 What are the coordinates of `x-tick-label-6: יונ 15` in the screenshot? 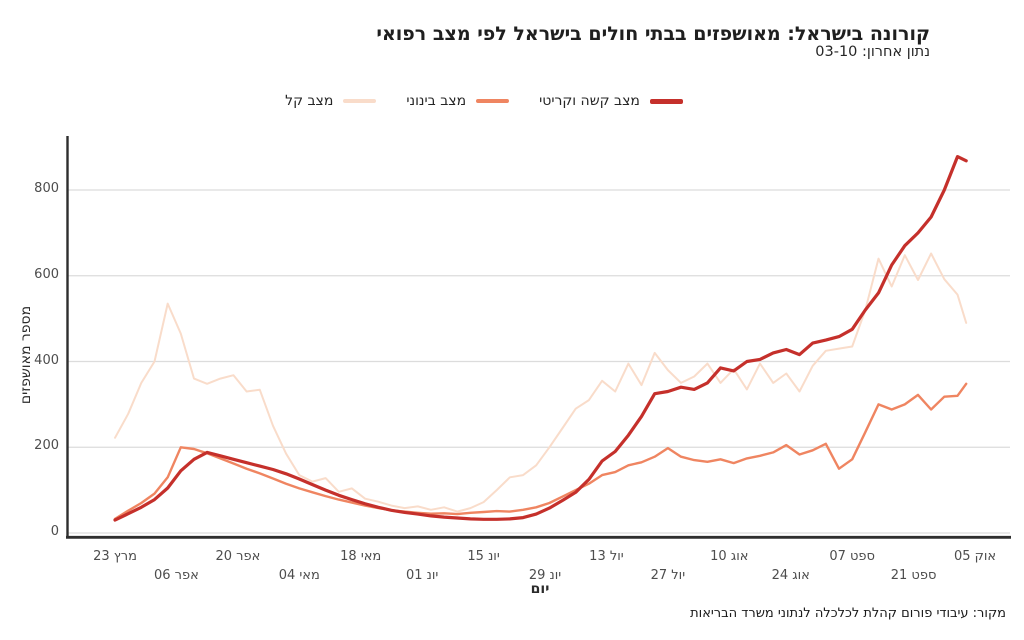 It's located at (483, 556).